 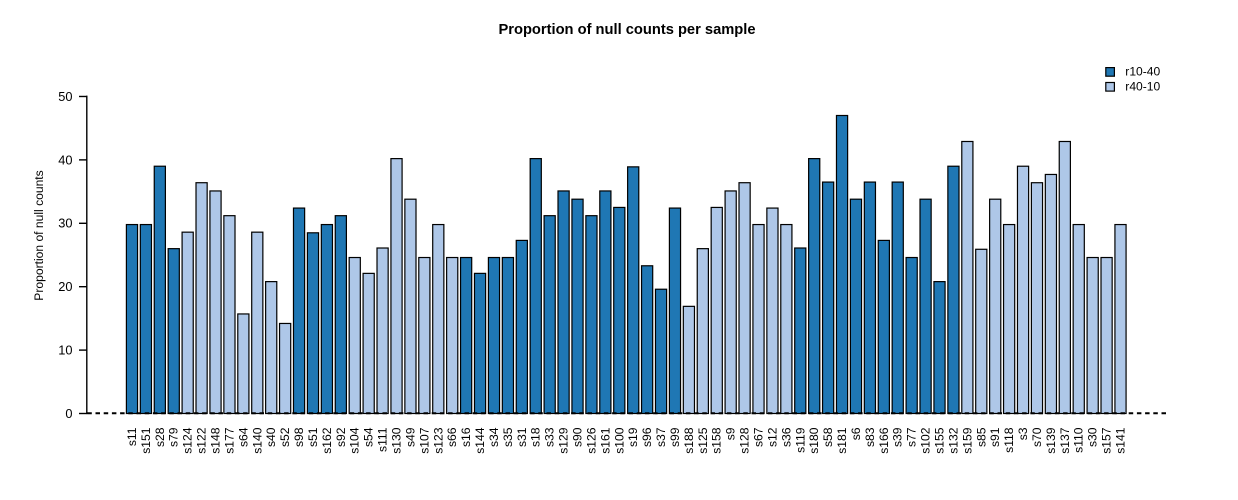 What do you see at coordinates (1065, 440) in the screenshot?
I see `svg-text: s137` at bounding box center [1065, 440].